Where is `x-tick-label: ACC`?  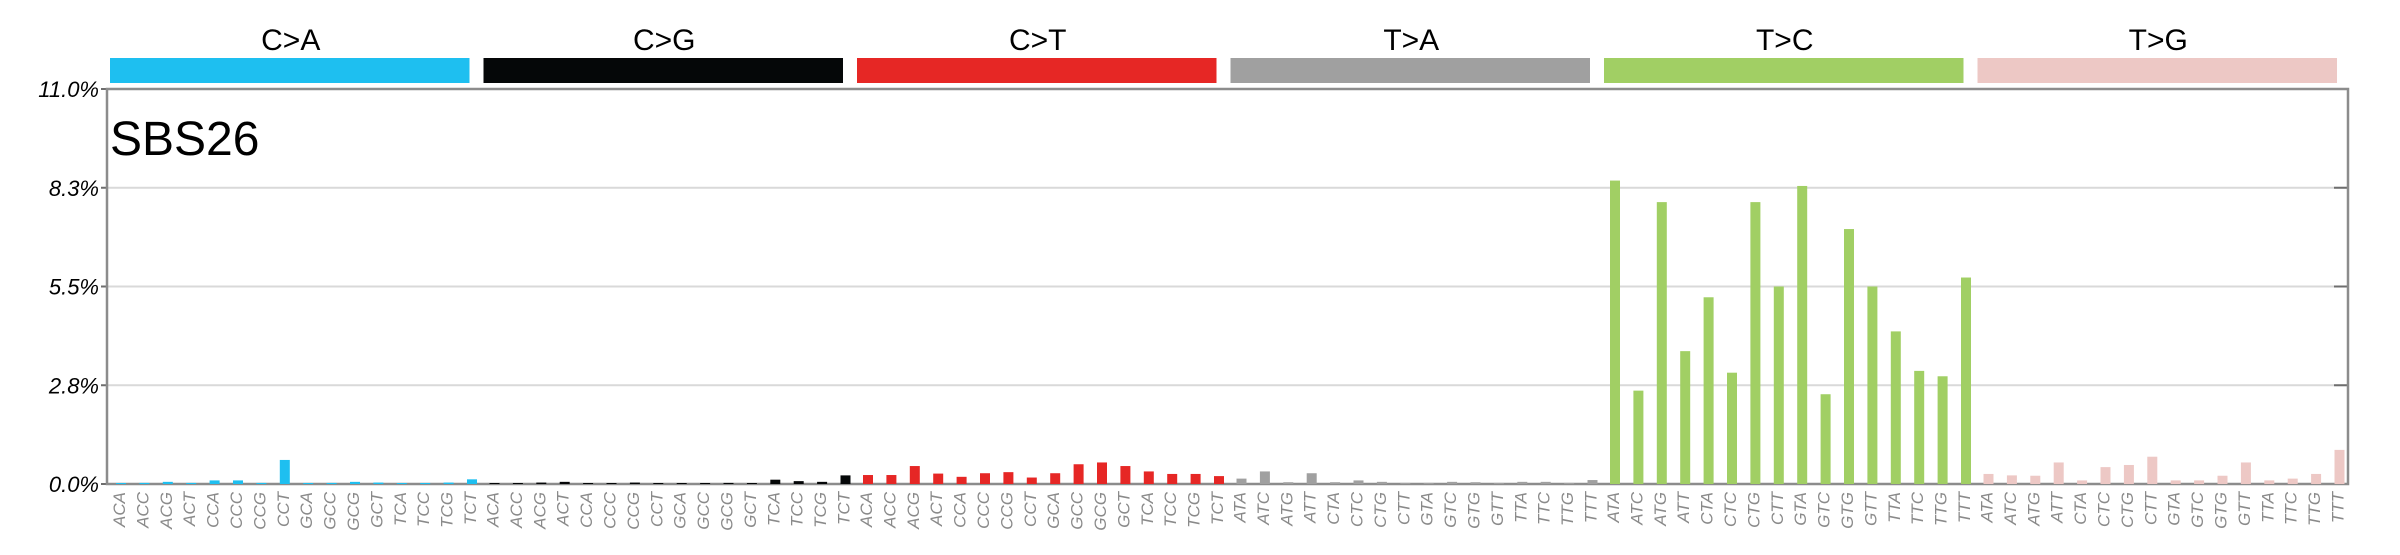
x-tick-label: ACC is located at coordinates (142, 510).